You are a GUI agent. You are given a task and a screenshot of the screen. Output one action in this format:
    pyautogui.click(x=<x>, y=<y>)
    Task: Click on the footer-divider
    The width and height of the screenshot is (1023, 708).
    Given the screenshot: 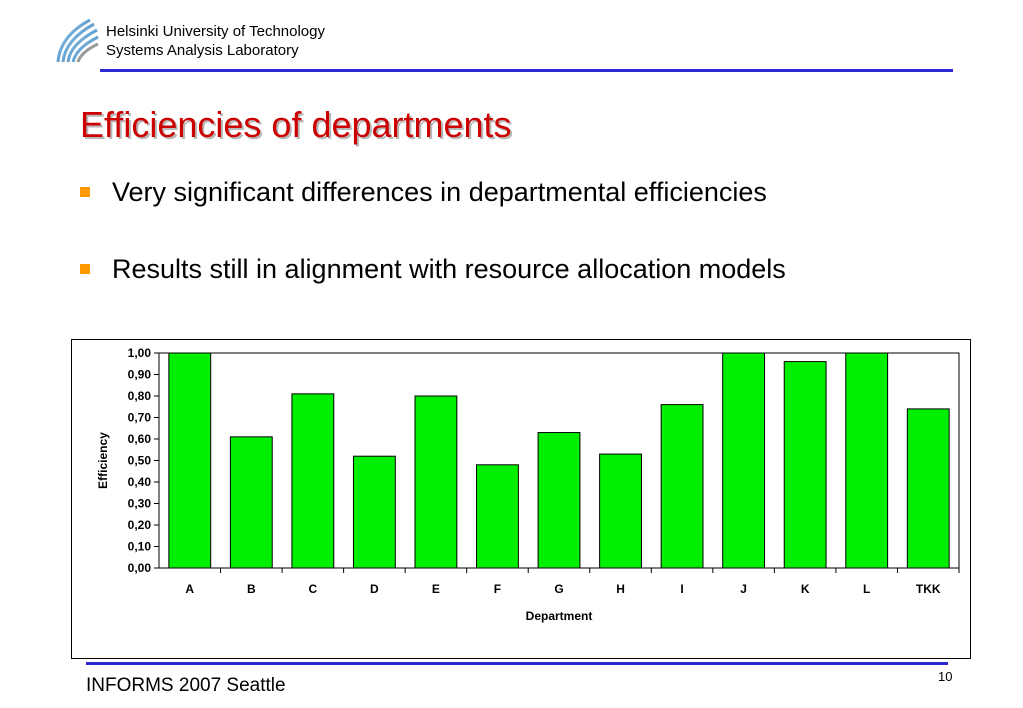 What is the action you would take?
    pyautogui.click(x=517, y=663)
    